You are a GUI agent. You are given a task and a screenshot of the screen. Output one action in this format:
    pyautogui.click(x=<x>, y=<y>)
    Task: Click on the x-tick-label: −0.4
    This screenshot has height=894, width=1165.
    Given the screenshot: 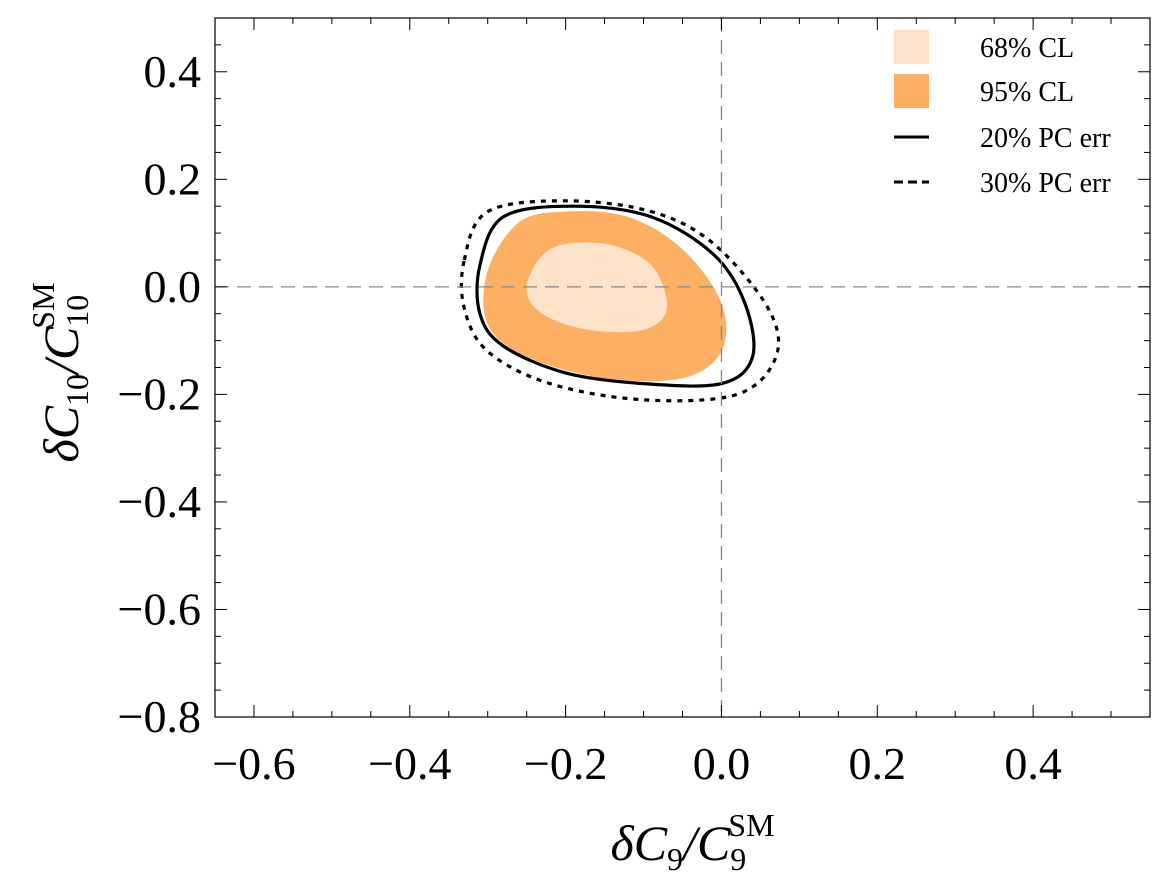 What is the action you would take?
    pyautogui.click(x=409, y=763)
    